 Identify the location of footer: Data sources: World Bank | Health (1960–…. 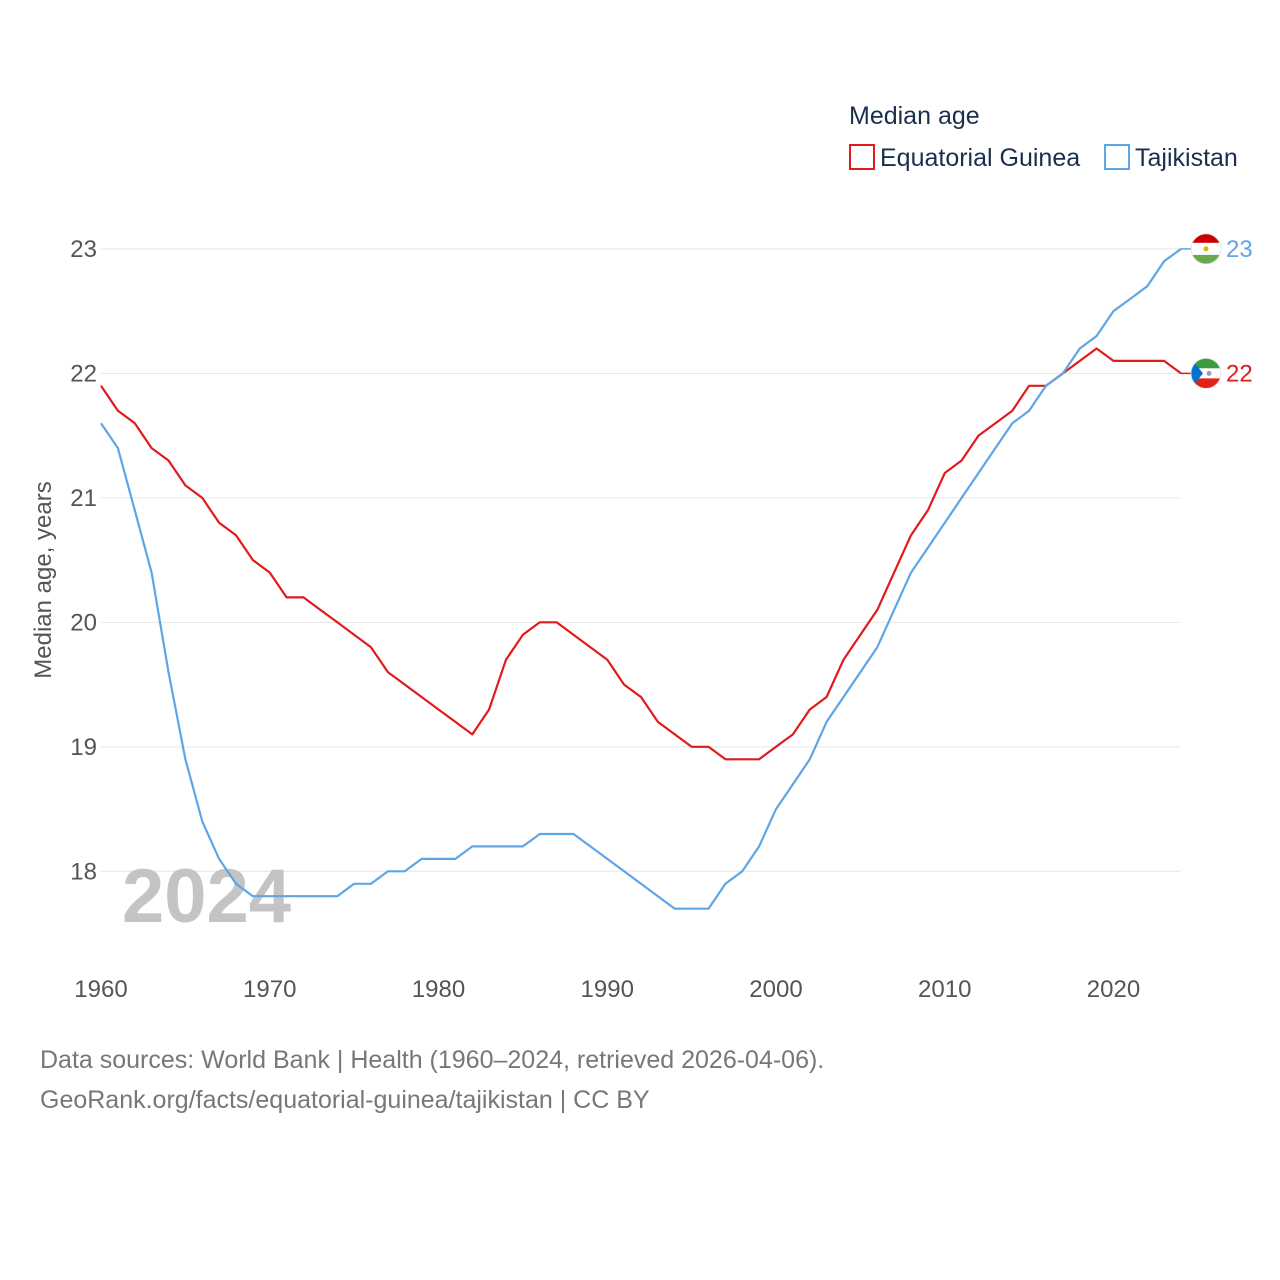
(432, 1080).